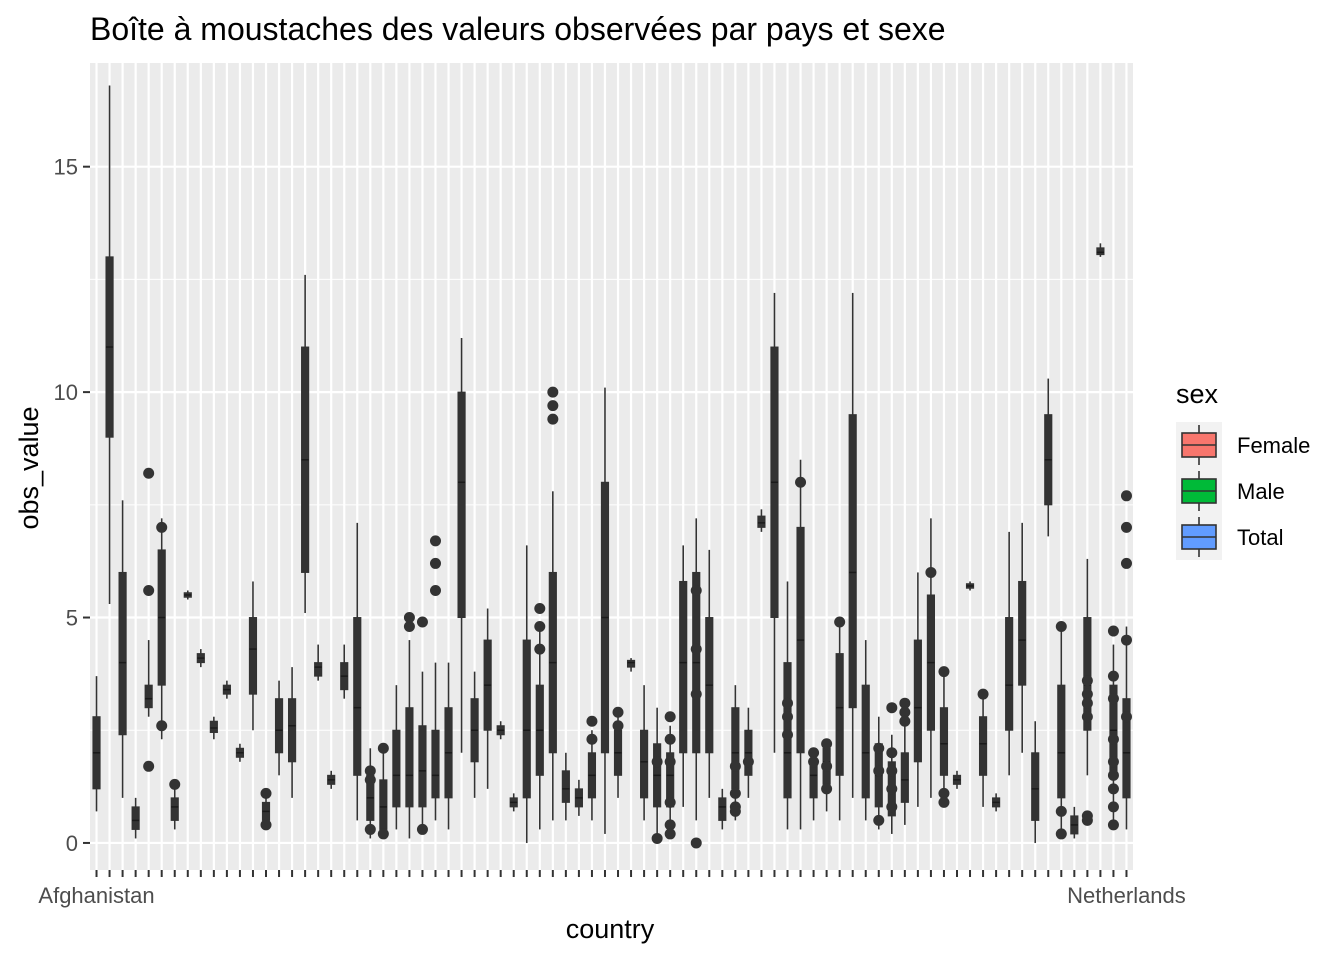 The height and width of the screenshot is (960, 1344). Describe the element at coordinates (1260, 537) in the screenshot. I see `legend-label-total: Total` at that location.